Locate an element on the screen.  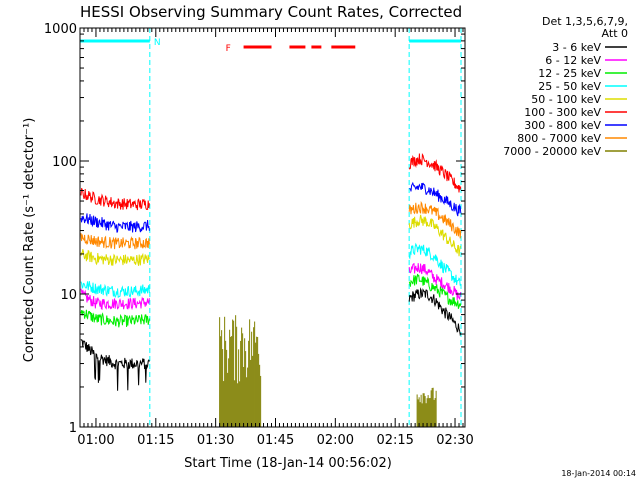
series-3-6-kev is located at coordinates (271, 339).